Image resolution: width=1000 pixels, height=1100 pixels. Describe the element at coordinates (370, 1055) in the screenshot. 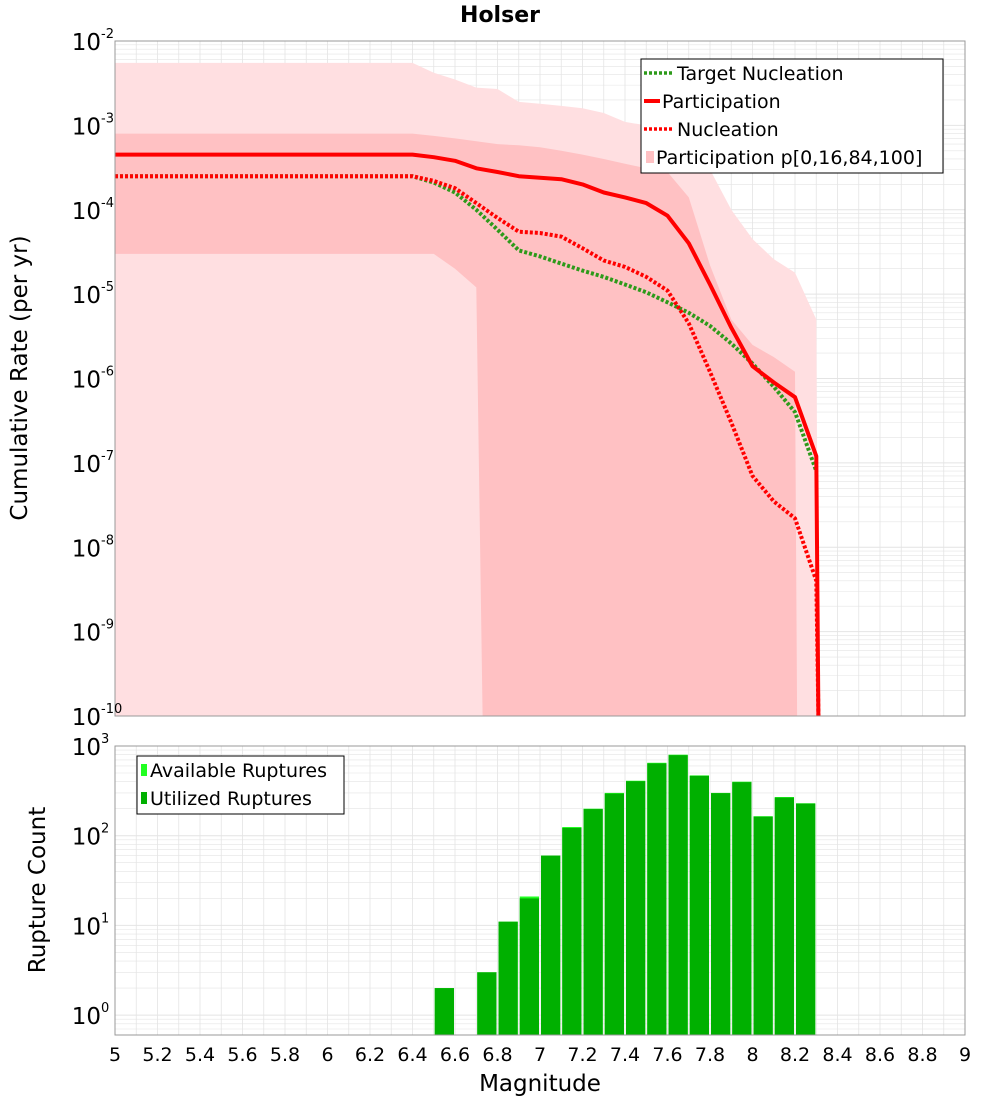

I see `magnitude-x-tick-label: 6.2` at that location.